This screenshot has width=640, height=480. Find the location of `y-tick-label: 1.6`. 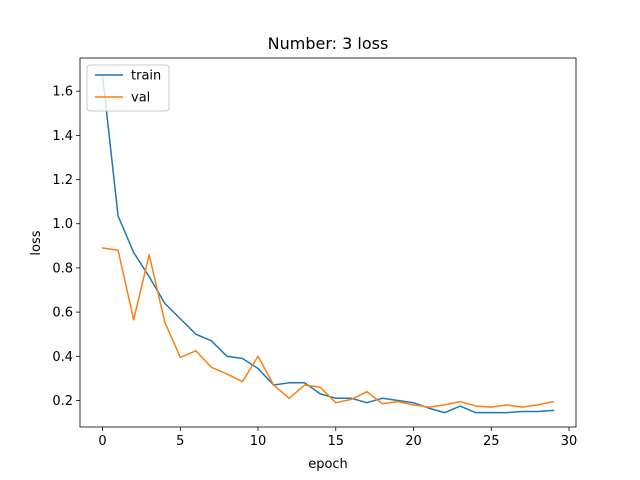

y-tick-label: 1.6 is located at coordinates (62, 92).